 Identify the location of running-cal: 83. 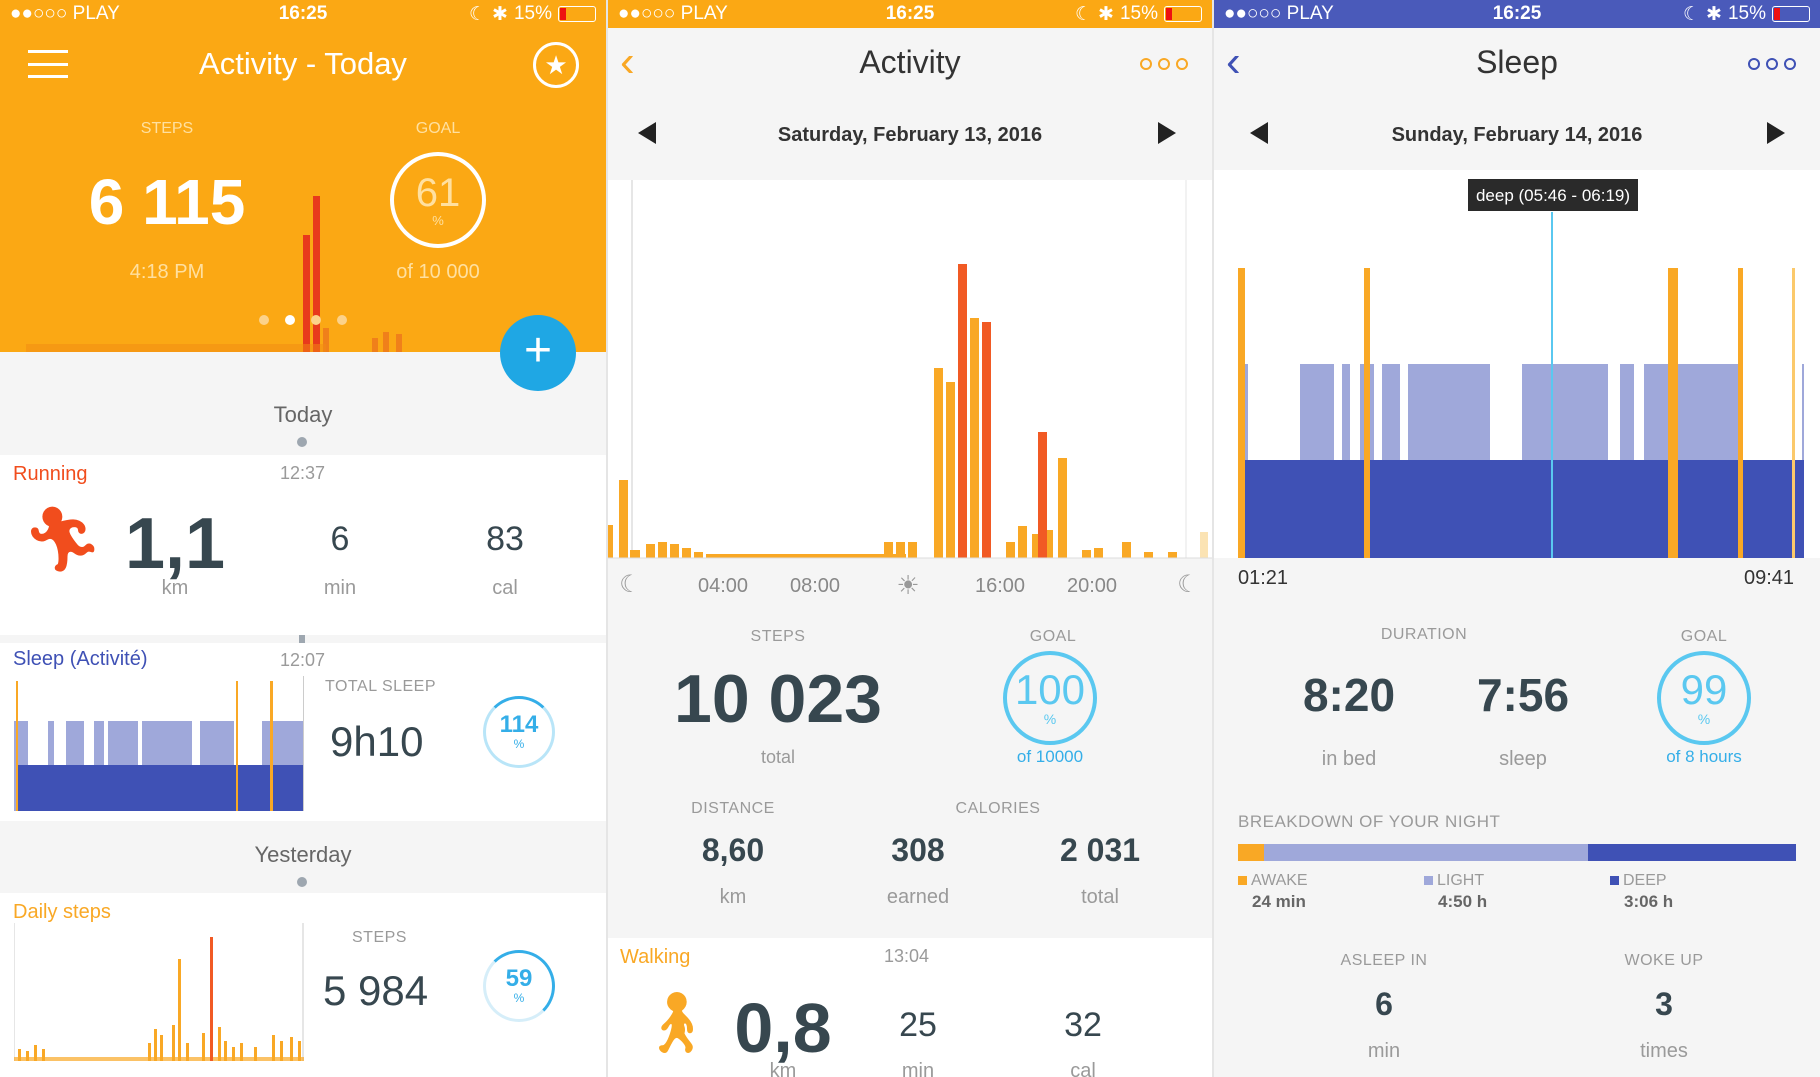
(505, 539).